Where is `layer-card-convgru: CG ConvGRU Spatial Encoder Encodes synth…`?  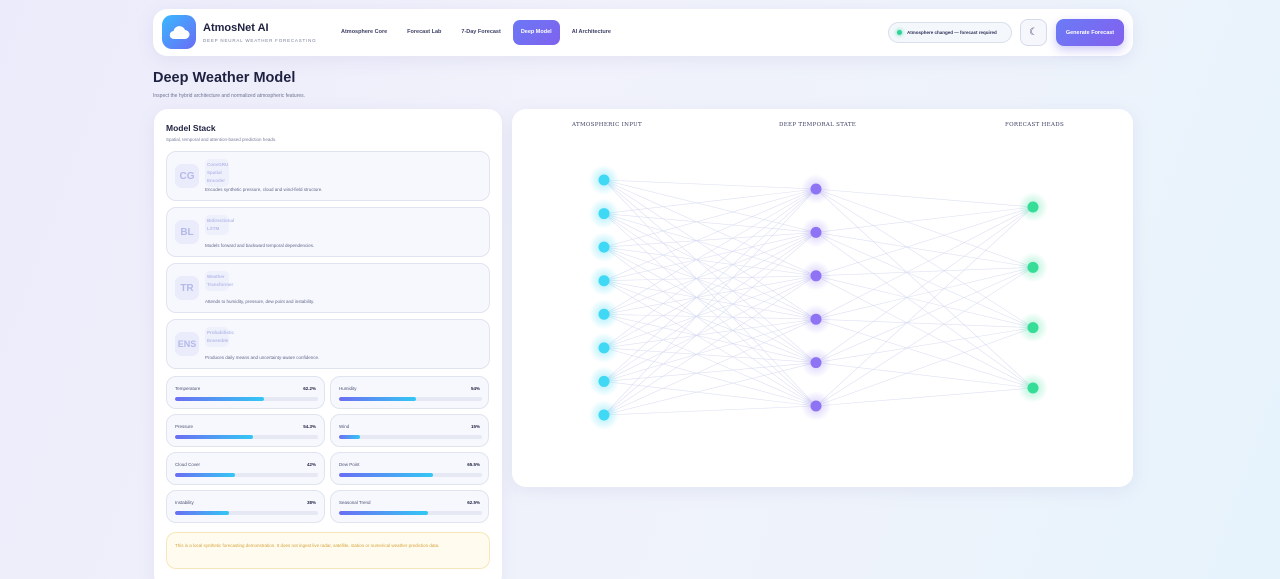 layer-card-convgru: CG ConvGRU Spatial Encoder Encodes synth… is located at coordinates (328, 176).